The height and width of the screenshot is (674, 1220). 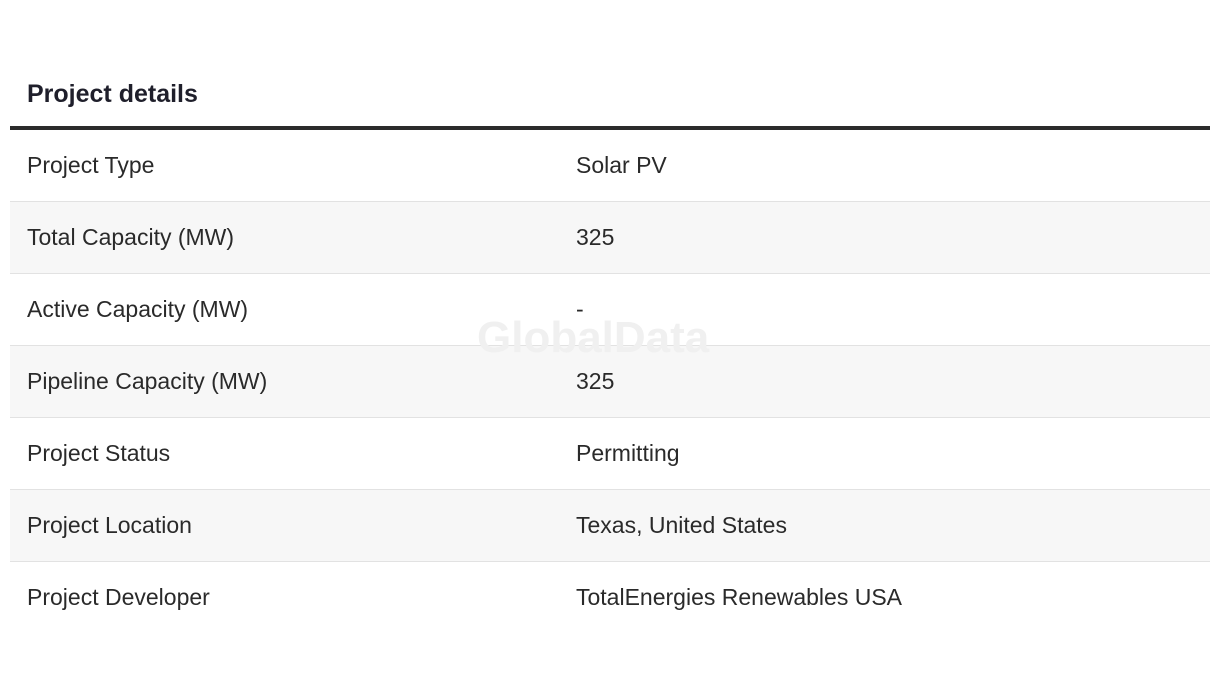 What do you see at coordinates (112, 94) in the screenshot?
I see `section-title: Project details` at bounding box center [112, 94].